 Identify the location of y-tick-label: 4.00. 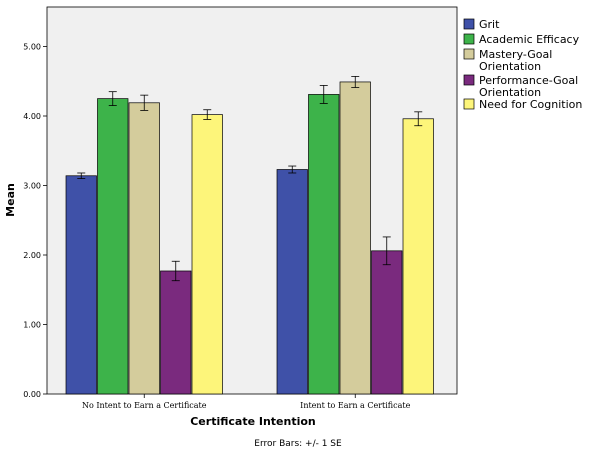
(32, 116).